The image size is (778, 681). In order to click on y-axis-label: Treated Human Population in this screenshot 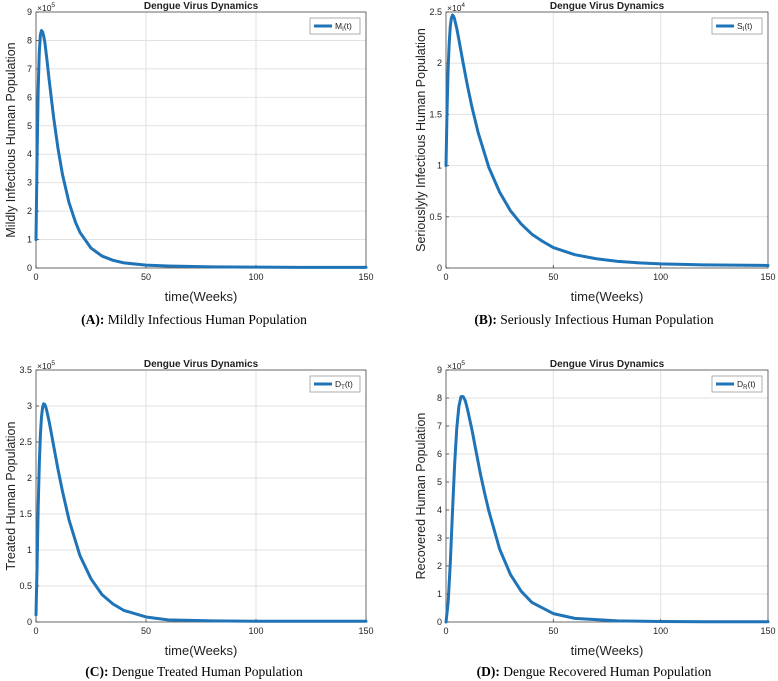, I will do `click(11, 495)`.